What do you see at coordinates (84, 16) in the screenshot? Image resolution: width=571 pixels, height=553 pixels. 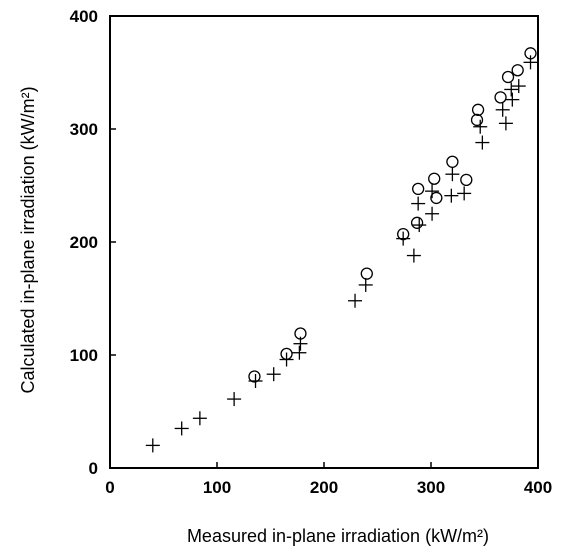 I see `y-tick-label: 400` at bounding box center [84, 16].